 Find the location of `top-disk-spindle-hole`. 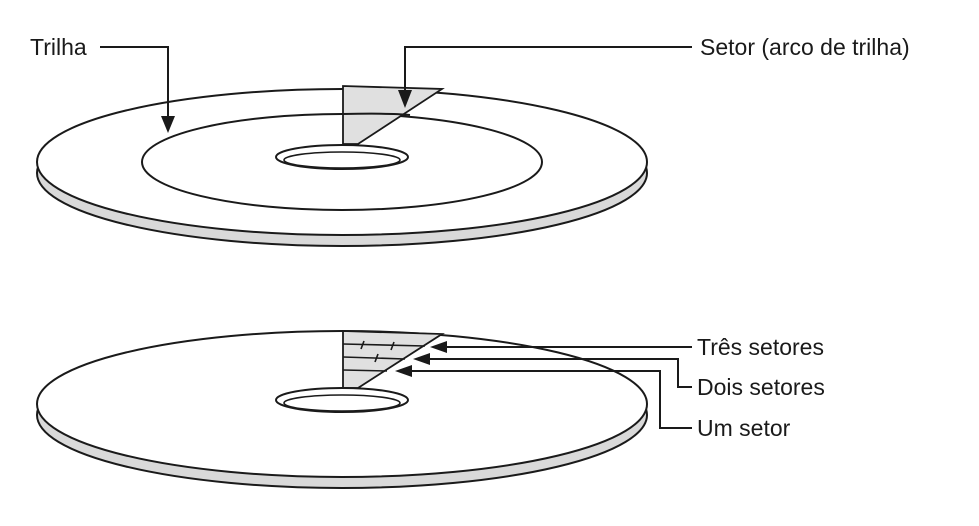

top-disk-spindle-hole is located at coordinates (342, 157).